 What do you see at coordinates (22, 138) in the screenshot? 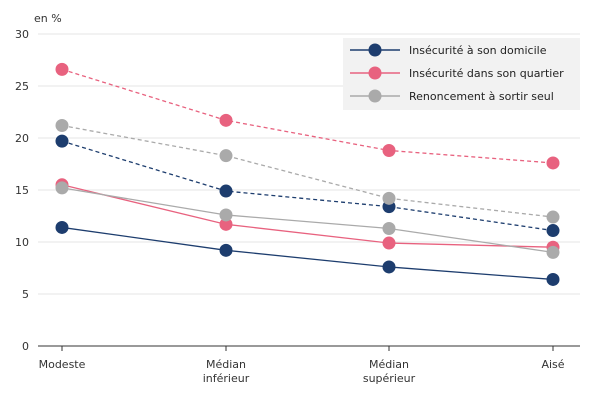
I see `y-tick-label: 20` at bounding box center [22, 138].